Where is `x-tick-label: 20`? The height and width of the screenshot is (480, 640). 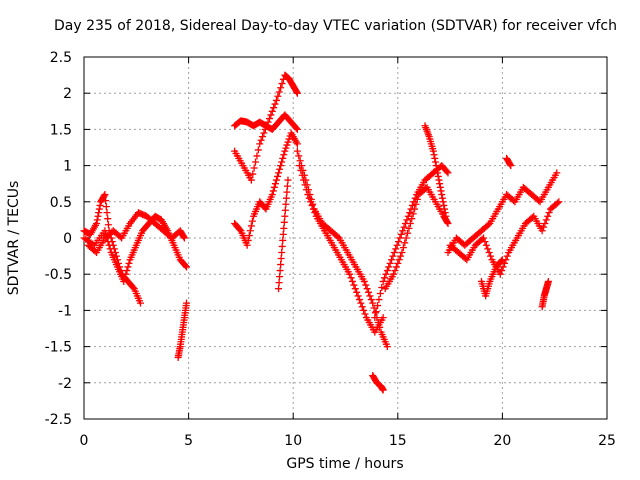
x-tick-label: 20 is located at coordinates (502, 441).